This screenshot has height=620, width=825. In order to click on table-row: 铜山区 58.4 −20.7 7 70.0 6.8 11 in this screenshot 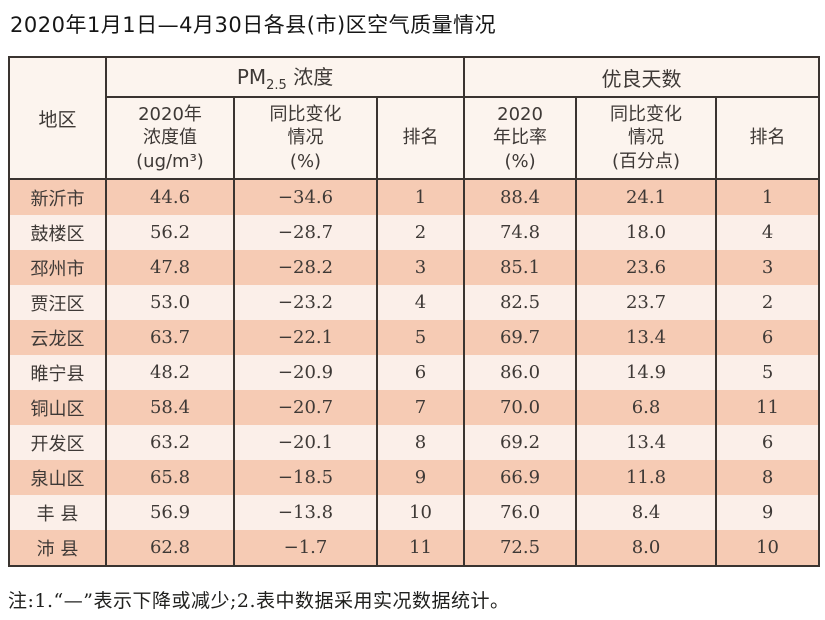, I will do `click(414, 407)`.